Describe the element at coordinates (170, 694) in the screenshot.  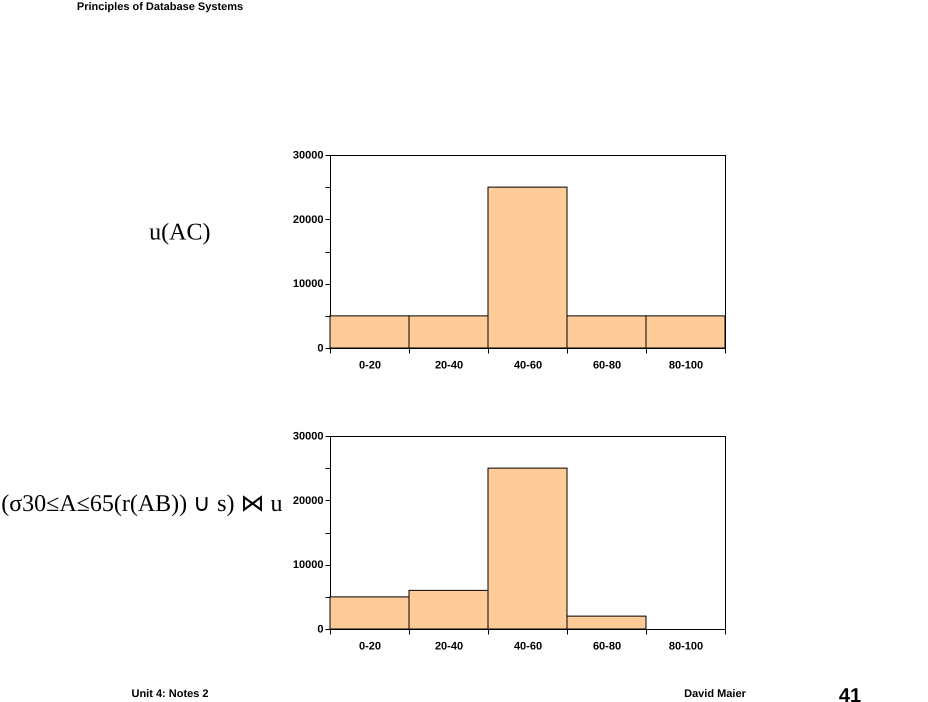
I see `text: Unit 4: Notes 2` at that location.